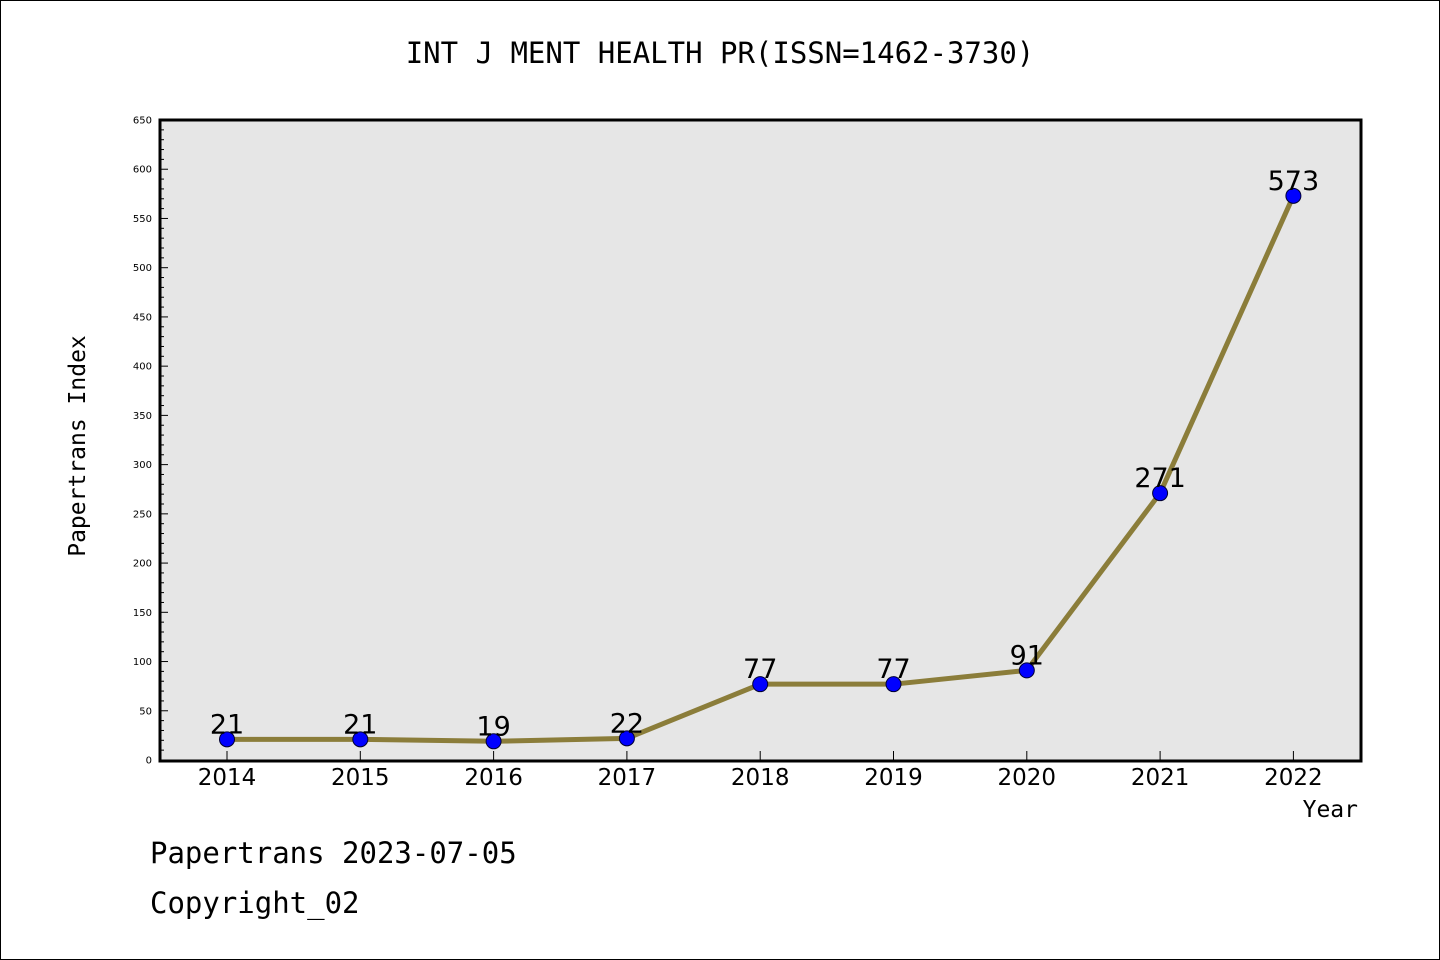  I want to click on data-label: 573, so click(1294, 181).